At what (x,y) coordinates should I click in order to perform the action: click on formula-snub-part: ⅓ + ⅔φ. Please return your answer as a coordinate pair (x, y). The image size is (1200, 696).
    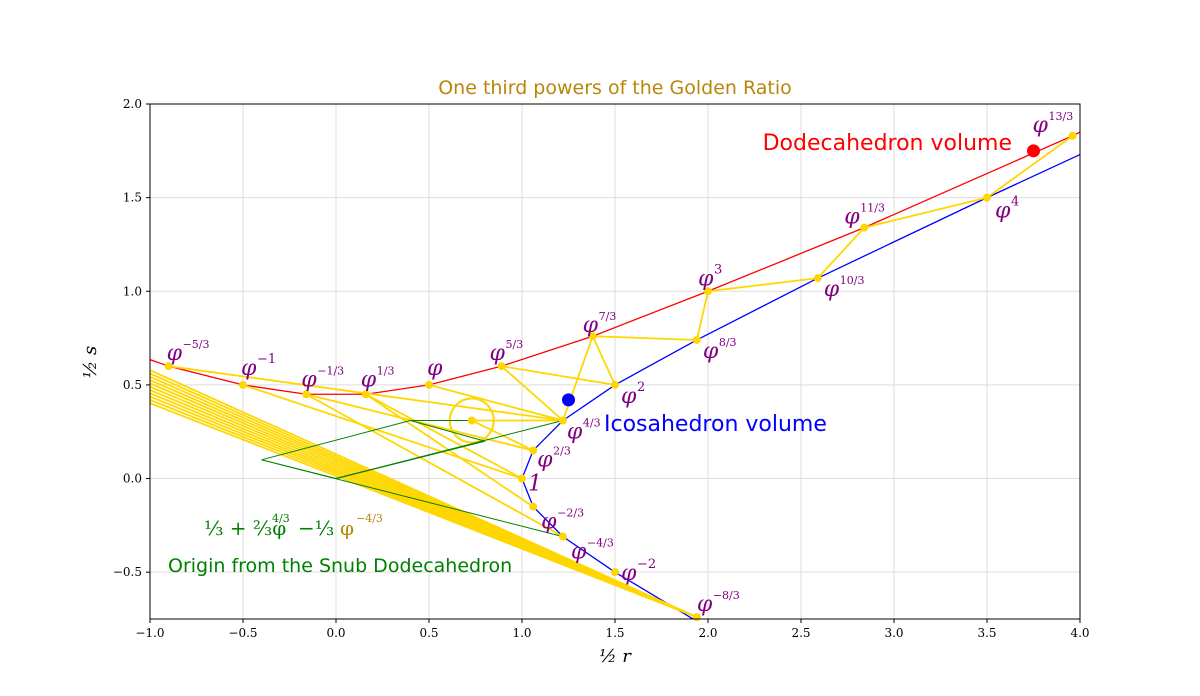
    Looking at the image, I should click on (245, 528).